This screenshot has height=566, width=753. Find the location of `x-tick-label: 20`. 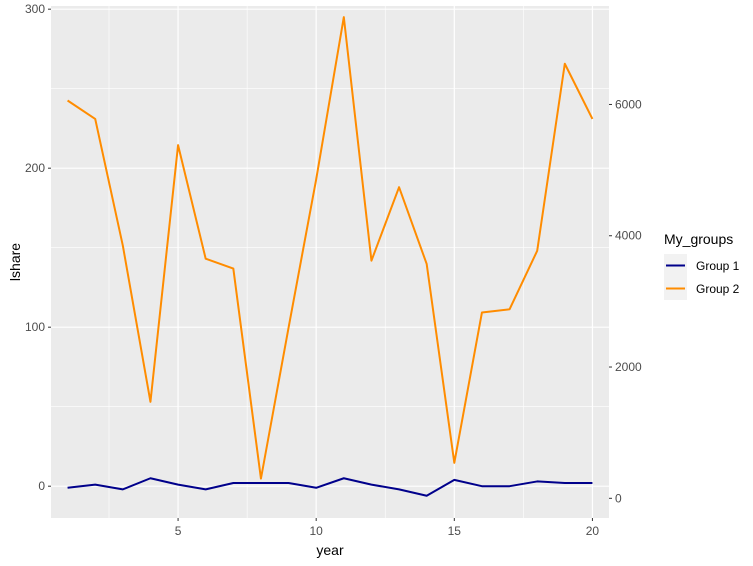

x-tick-label: 20 is located at coordinates (593, 531).